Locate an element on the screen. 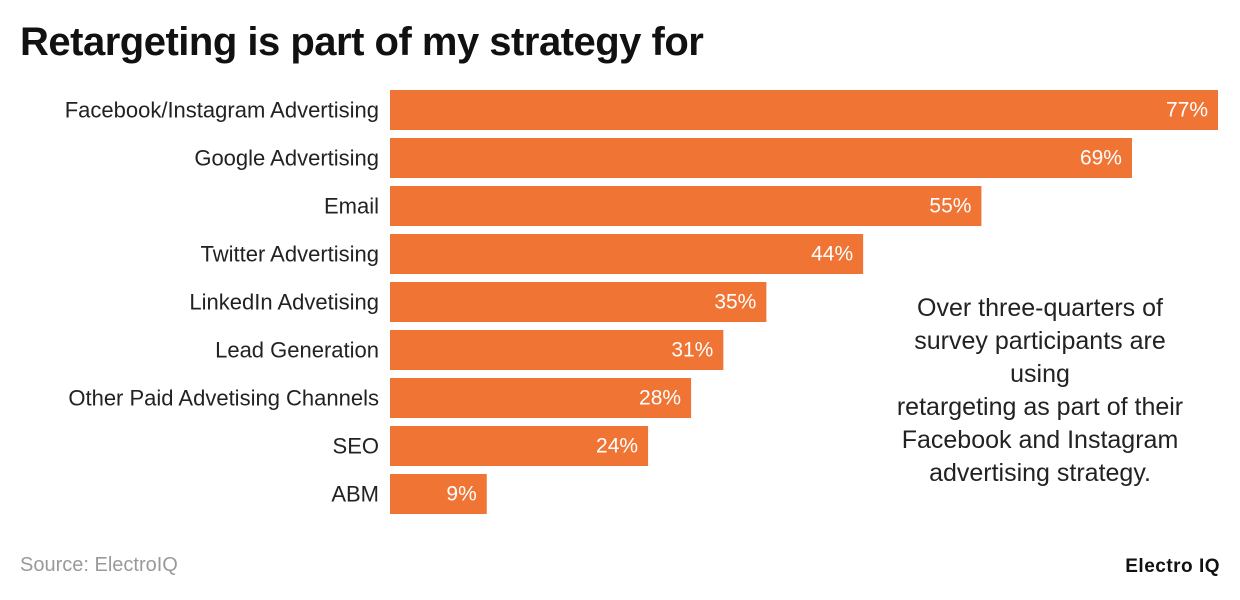 This screenshot has width=1240, height=600. category-label: Email is located at coordinates (351, 206).